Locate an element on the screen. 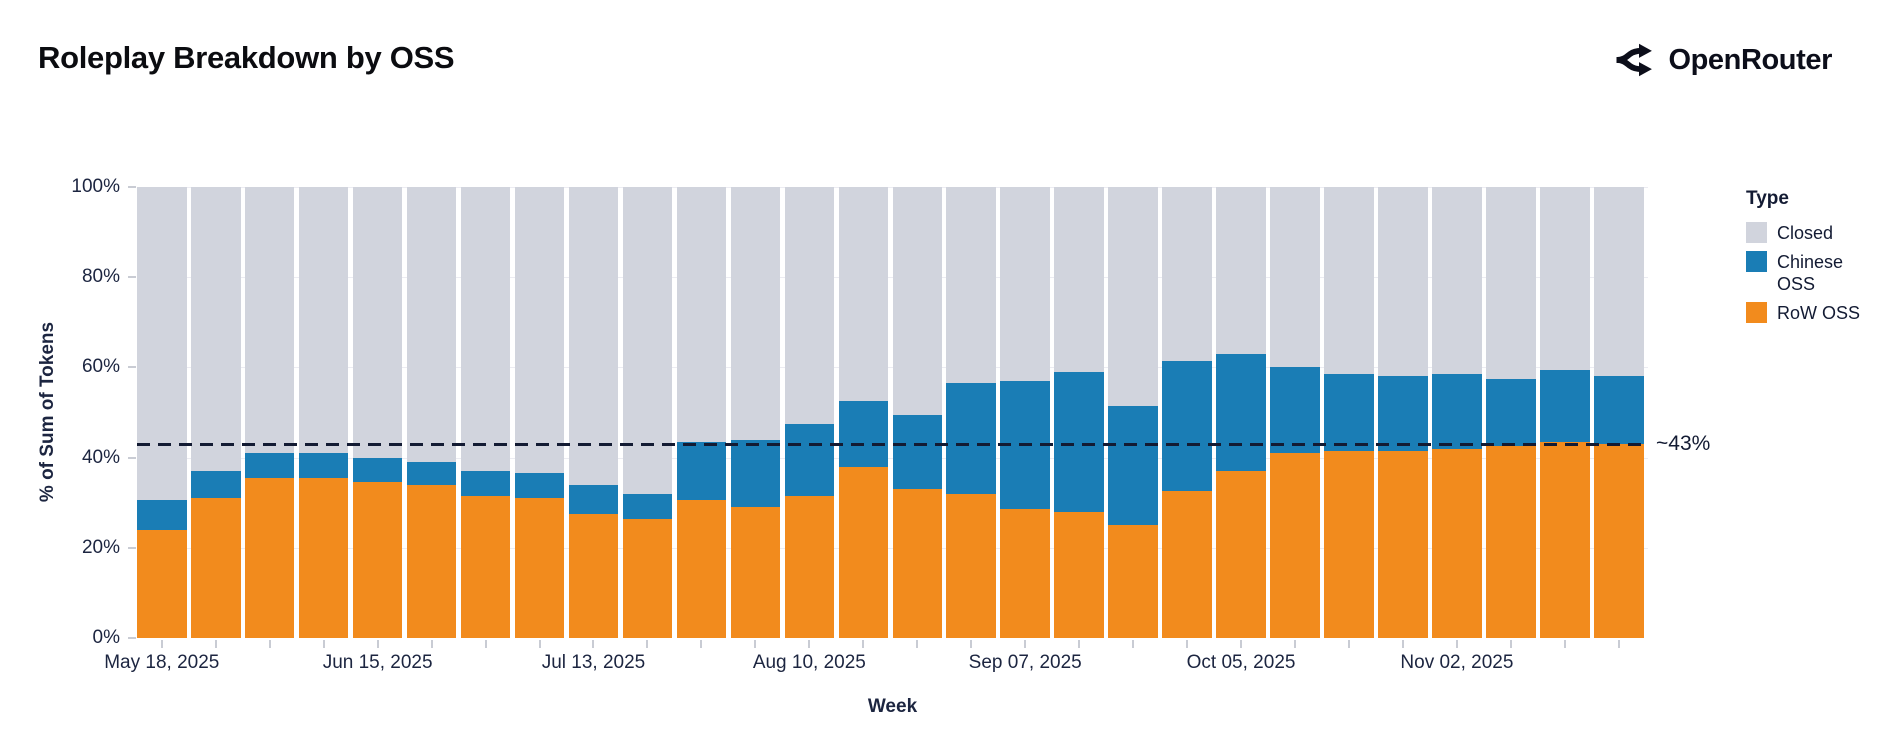  x-tick-label: Sep 07, 2025 is located at coordinates (1025, 662).